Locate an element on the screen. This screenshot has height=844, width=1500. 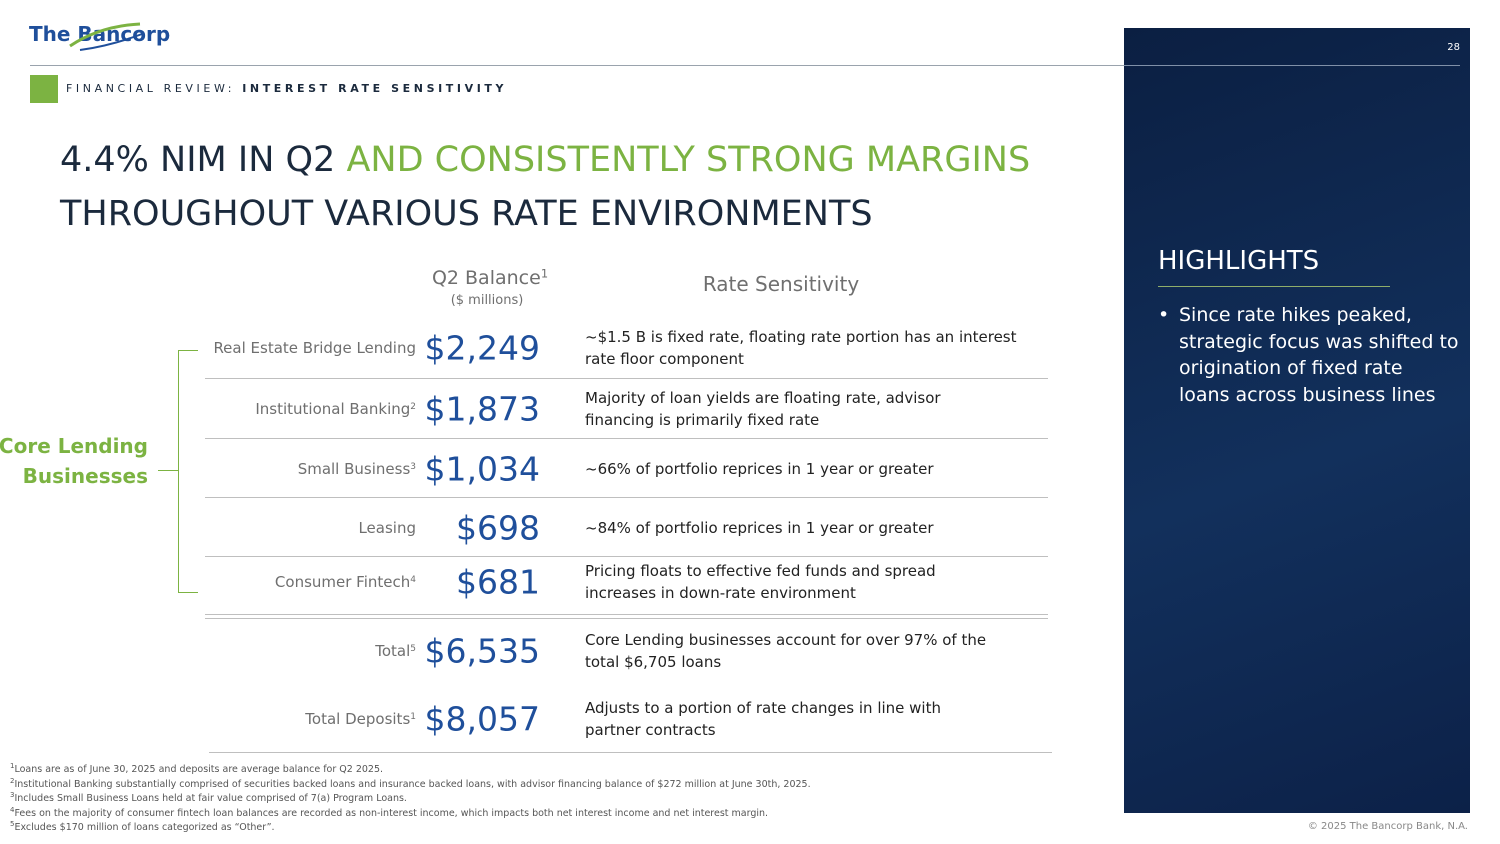
highlight-line: loans across business lines is located at coordinates (1307, 394).